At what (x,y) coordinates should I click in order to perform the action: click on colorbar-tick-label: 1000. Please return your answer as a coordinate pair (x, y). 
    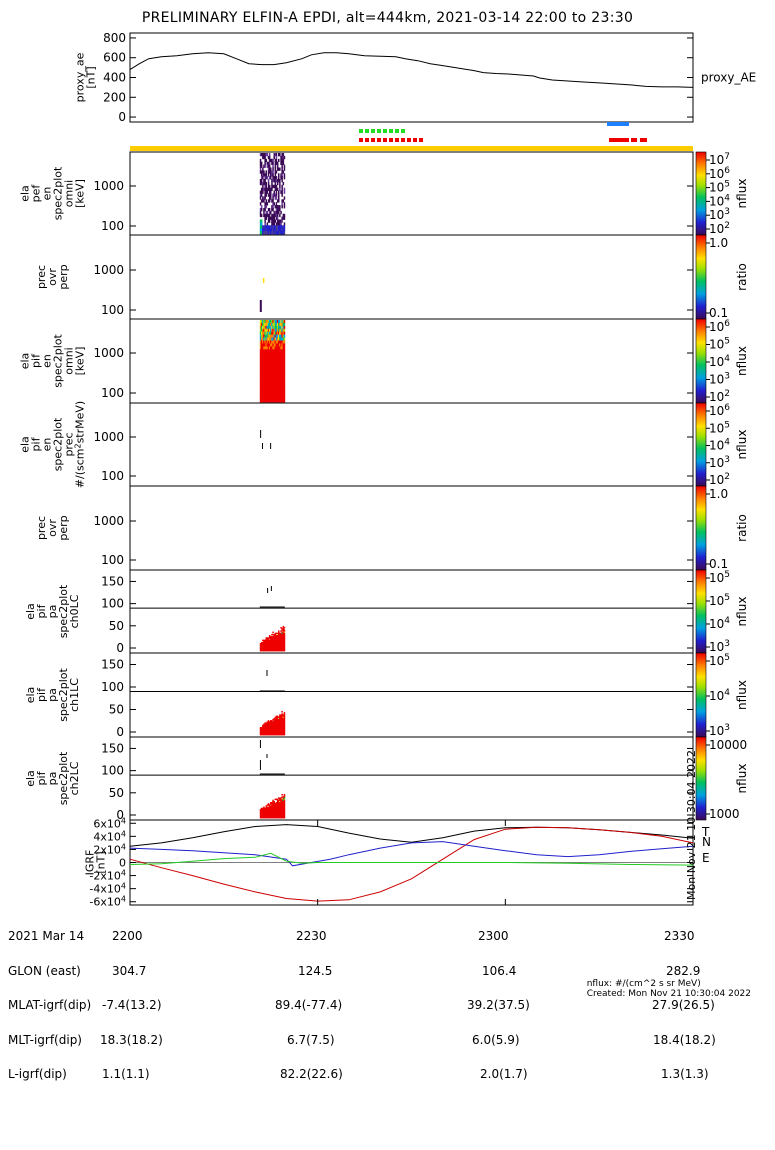
    Looking at the image, I should click on (724, 814).